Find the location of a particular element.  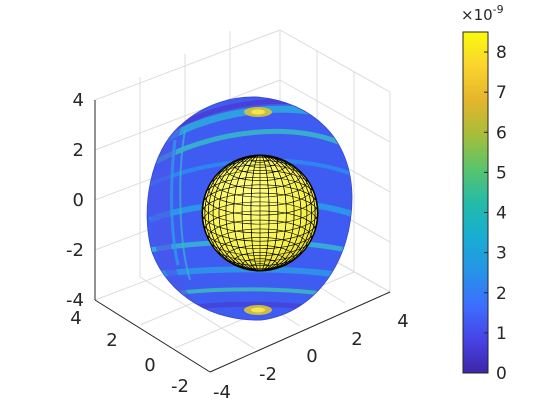

y-tick-label: 2 is located at coordinates (111, 340).